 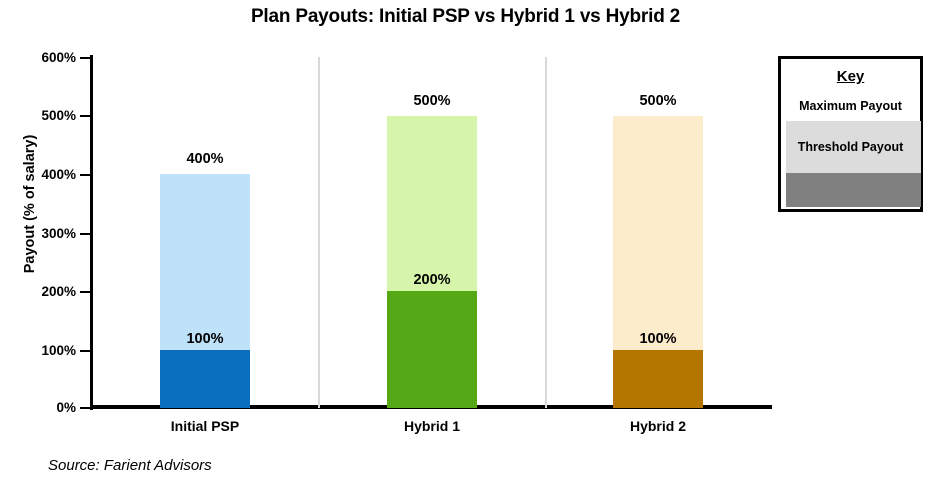 I want to click on bar-threshold-value-label-initial-psp: 100%, so click(x=205, y=338).